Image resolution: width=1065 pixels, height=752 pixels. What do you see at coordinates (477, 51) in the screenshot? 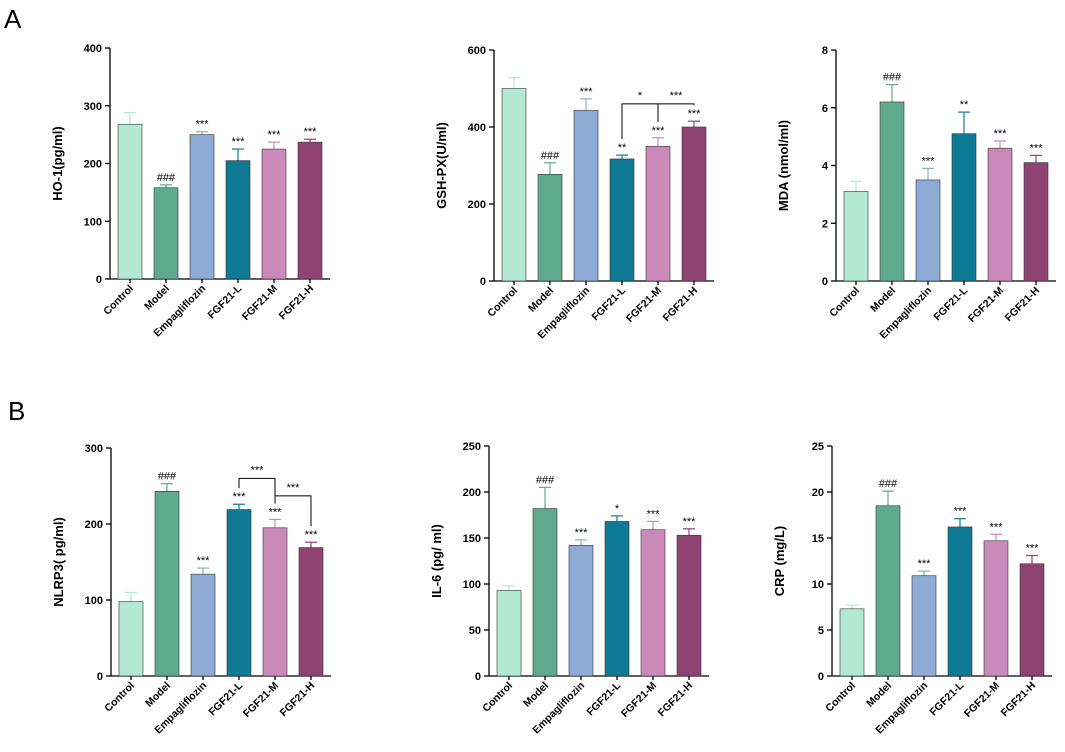
I see `y-tick-label: 600` at bounding box center [477, 51].